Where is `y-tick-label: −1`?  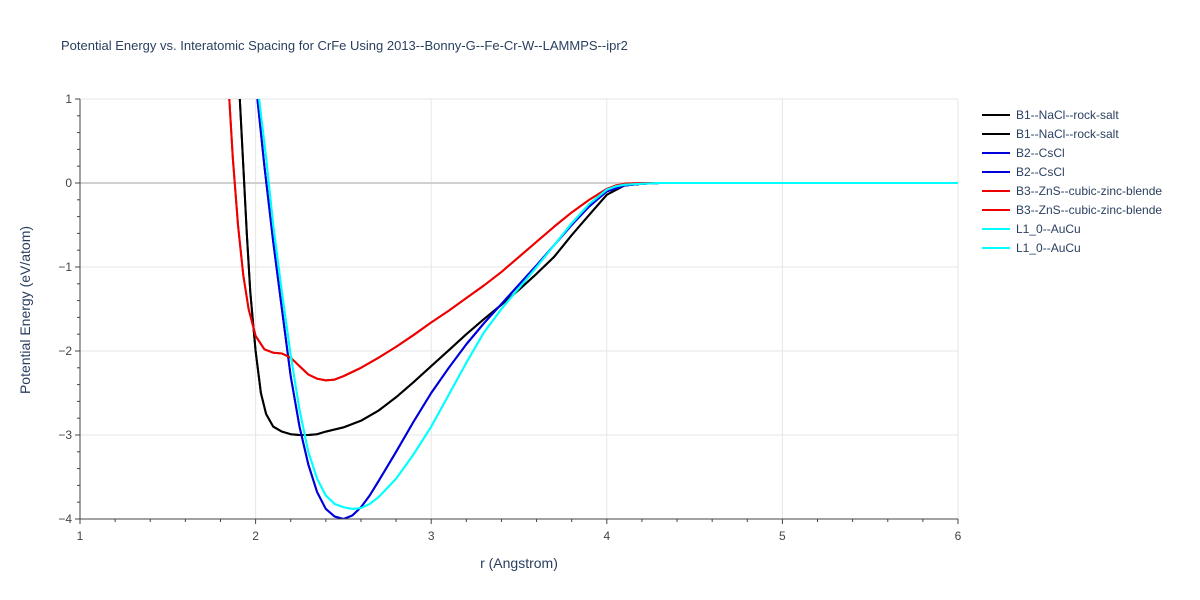
y-tick-label: −1 is located at coordinates (65, 267).